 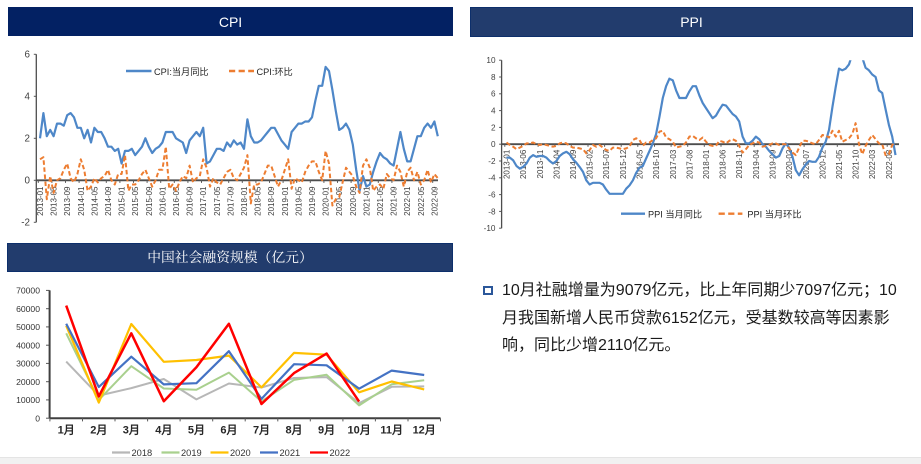 I want to click on svg-text: 70000, so click(x=28, y=291).